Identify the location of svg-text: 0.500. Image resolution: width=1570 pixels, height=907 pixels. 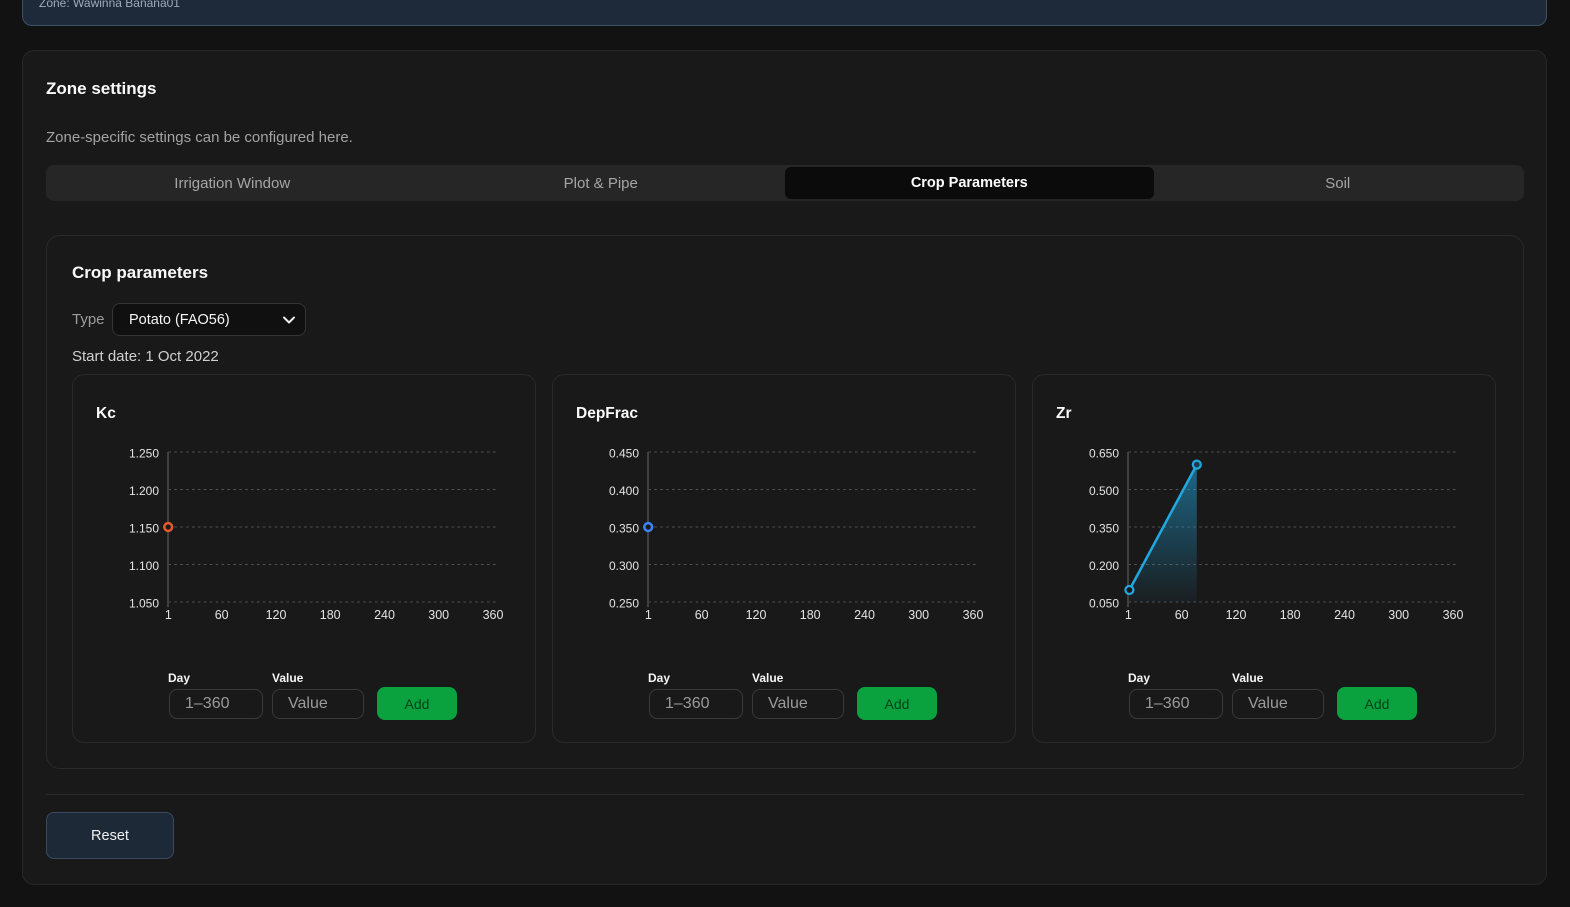
(1104, 491).